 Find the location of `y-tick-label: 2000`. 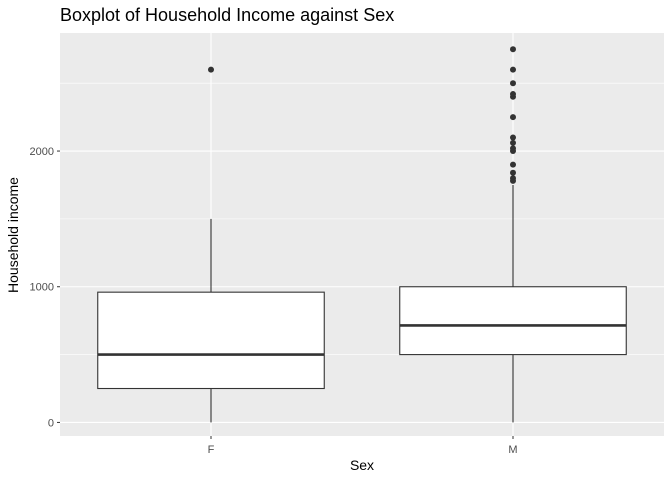

y-tick-label: 2000 is located at coordinates (42, 152).